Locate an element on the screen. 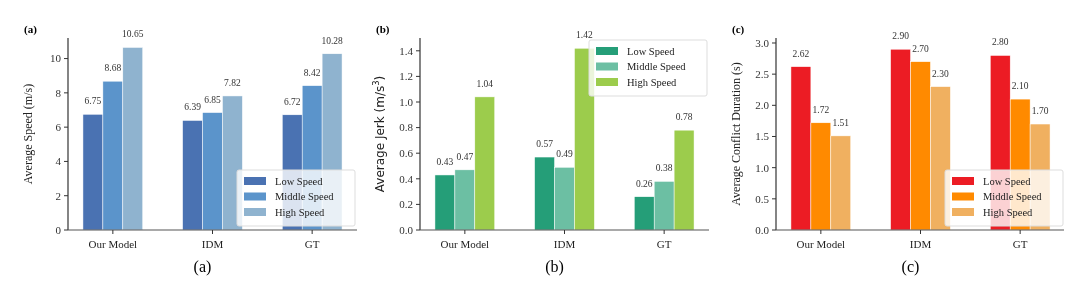 This screenshot has height=284, width=1080. y-tick-label: 2 is located at coordinates (58, 195).